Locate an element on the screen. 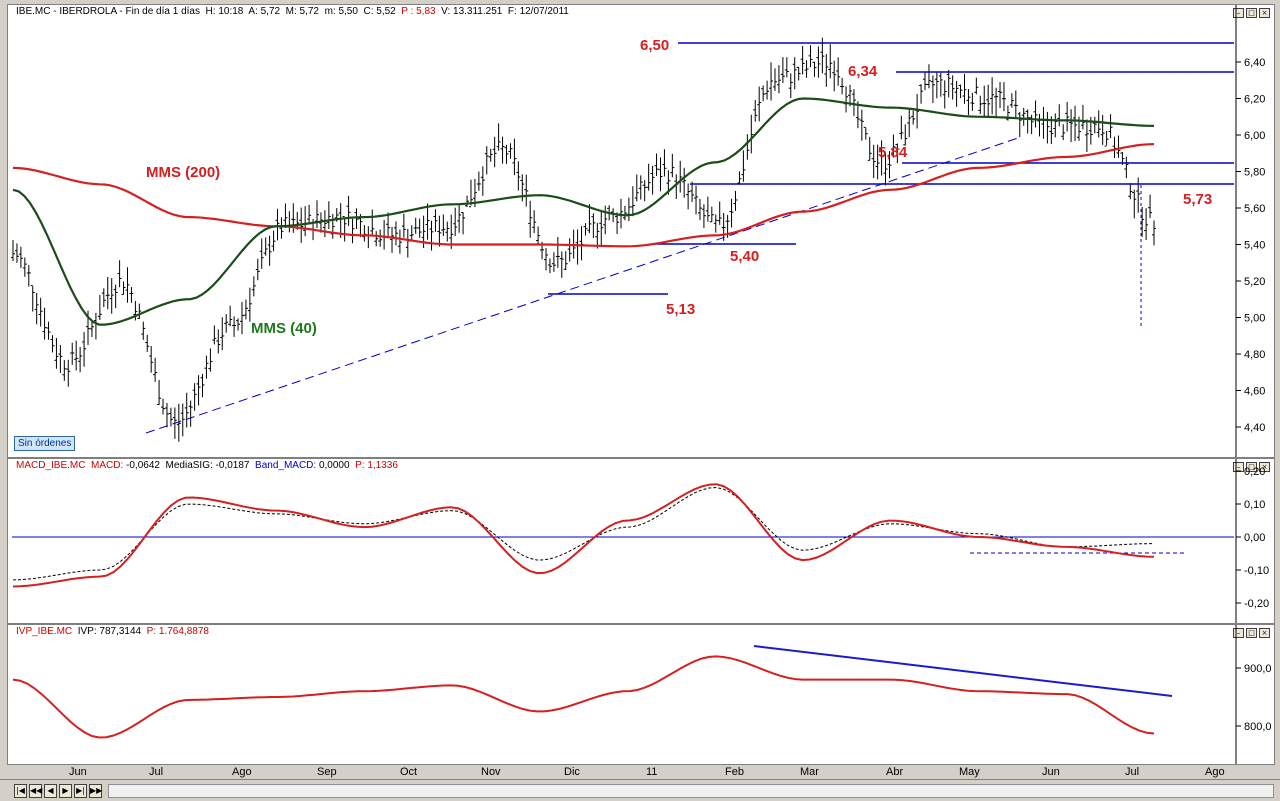  price-y-tick-label: 5,20 is located at coordinates (1254, 282).